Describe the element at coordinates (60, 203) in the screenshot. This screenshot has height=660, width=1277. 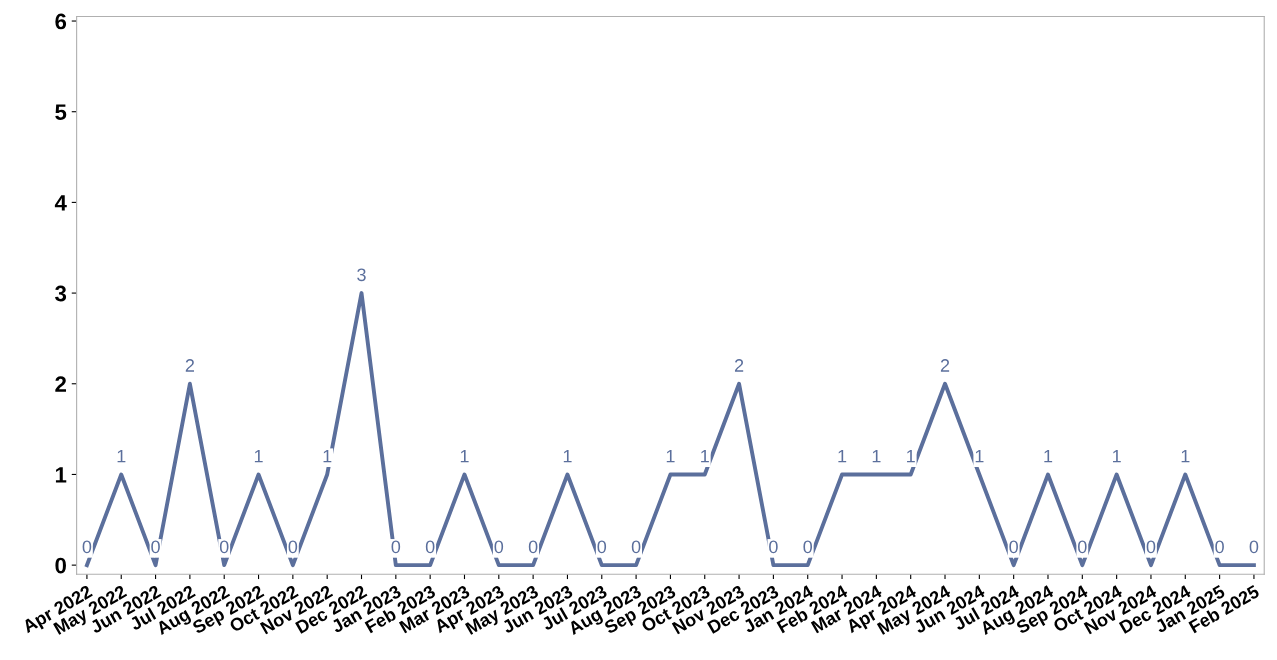
I see `y-tick-label: 4` at that location.